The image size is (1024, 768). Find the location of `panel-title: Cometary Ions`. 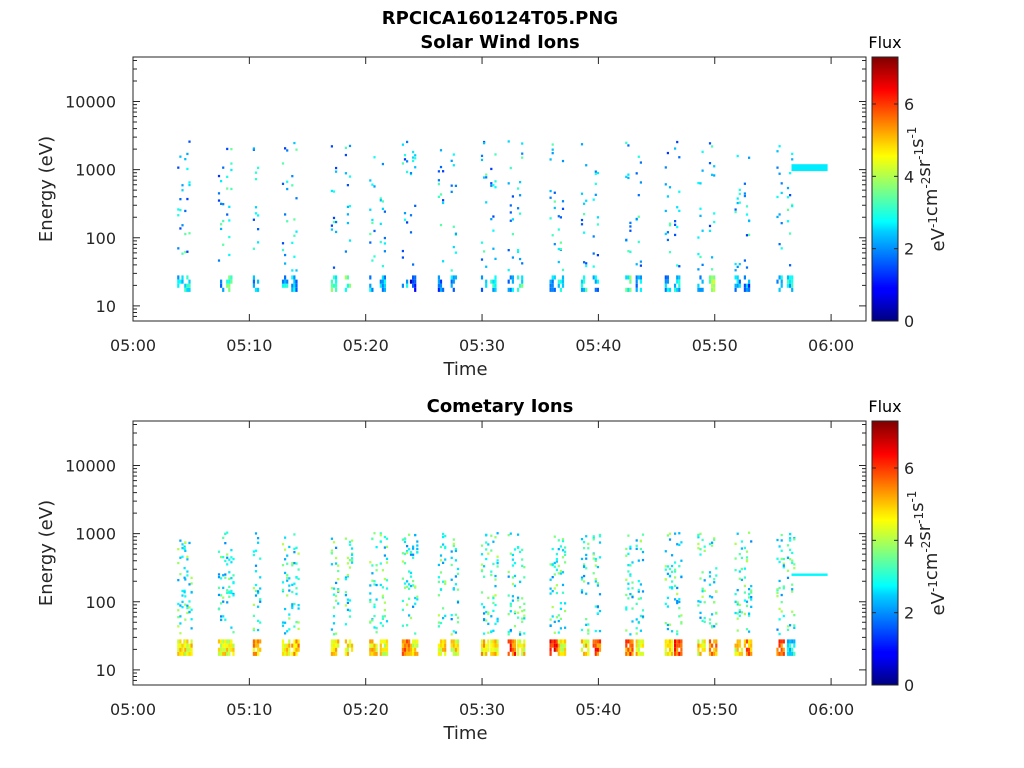

panel-title: Cometary Ions is located at coordinates (500, 406).